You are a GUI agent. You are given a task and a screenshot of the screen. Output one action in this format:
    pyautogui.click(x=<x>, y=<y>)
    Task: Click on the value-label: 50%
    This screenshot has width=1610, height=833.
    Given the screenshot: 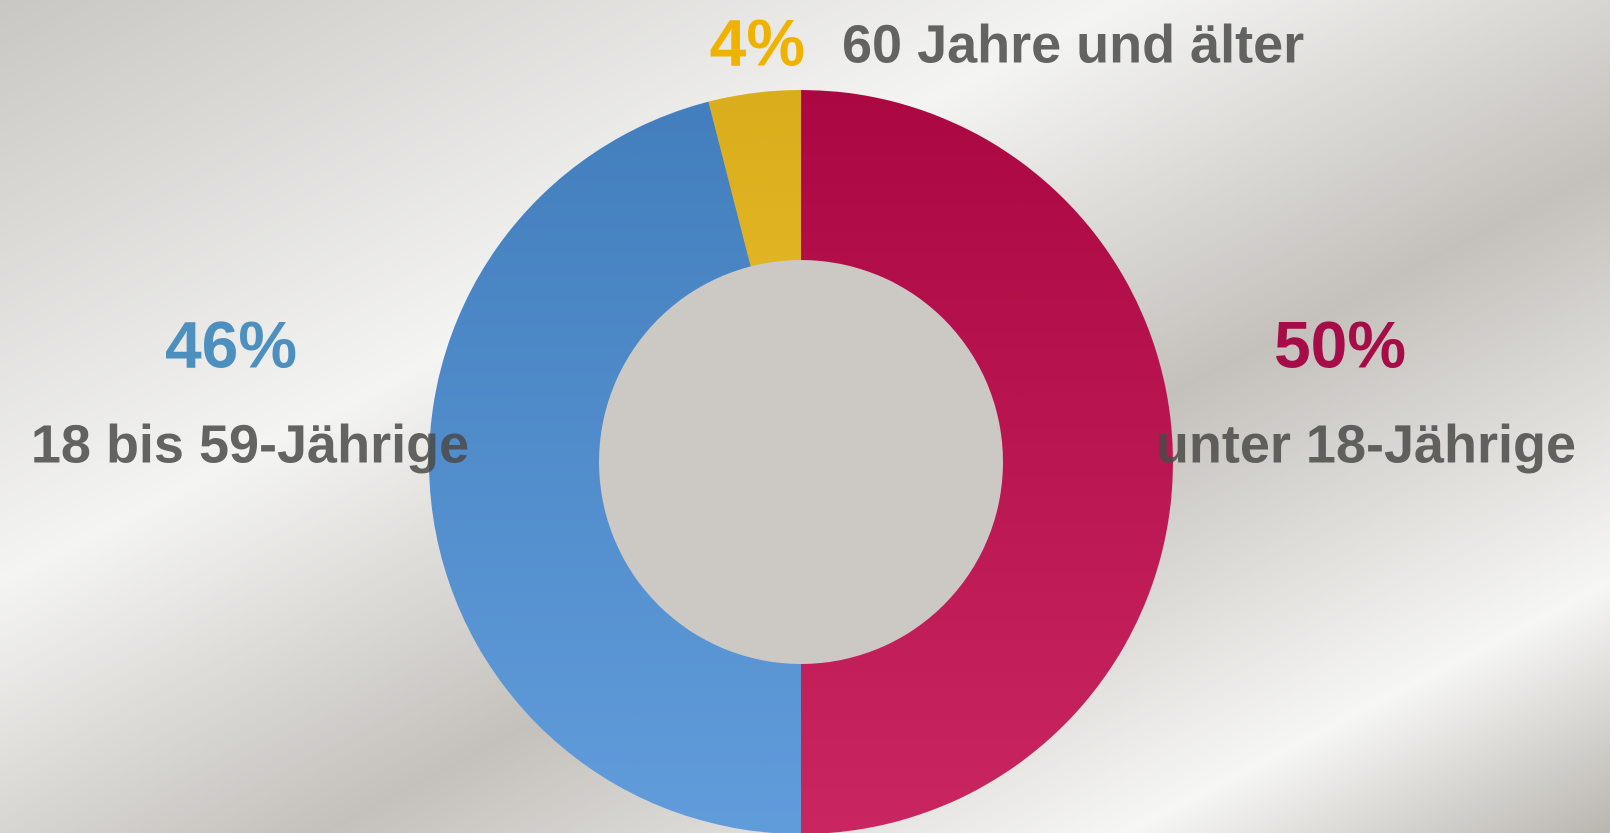 What is the action you would take?
    pyautogui.click(x=1340, y=344)
    